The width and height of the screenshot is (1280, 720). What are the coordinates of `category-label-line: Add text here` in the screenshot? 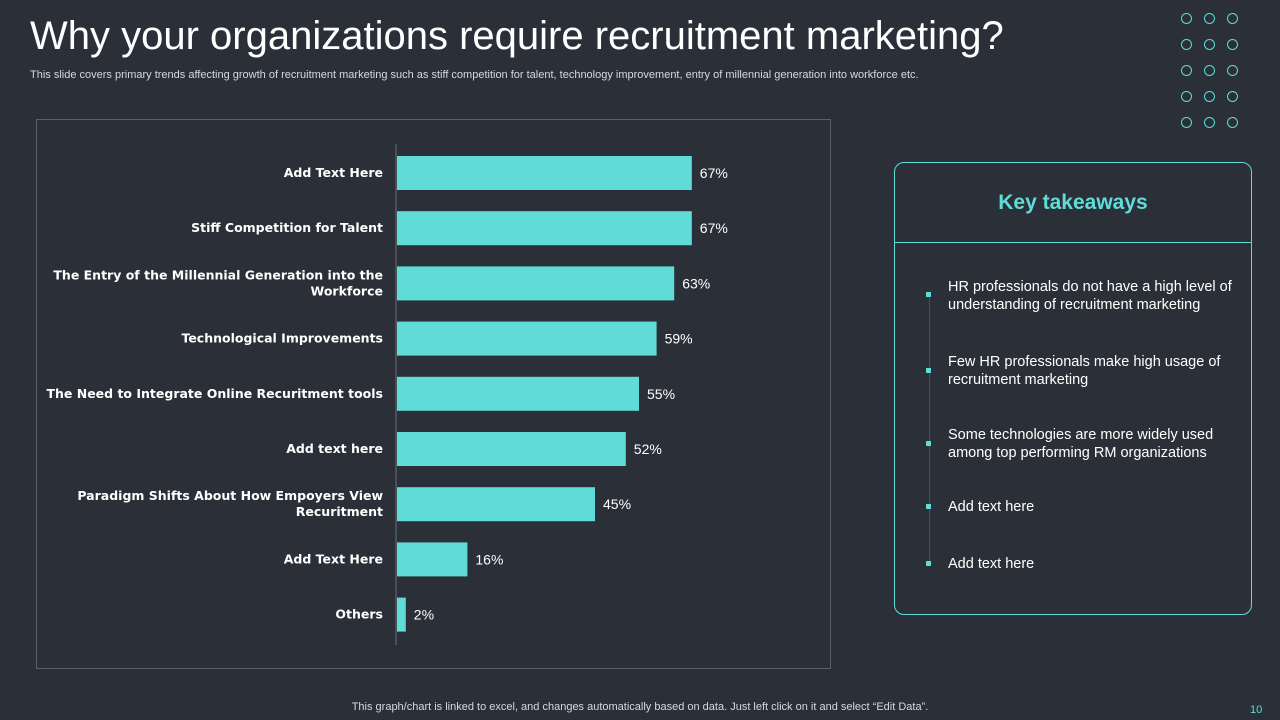 It's located at (334, 448).